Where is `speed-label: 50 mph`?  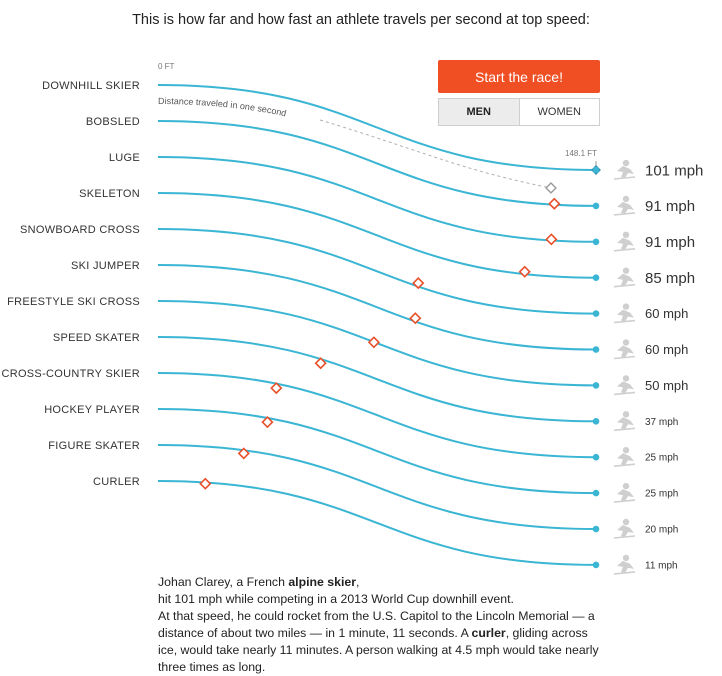 speed-label: 50 mph is located at coordinates (666, 385).